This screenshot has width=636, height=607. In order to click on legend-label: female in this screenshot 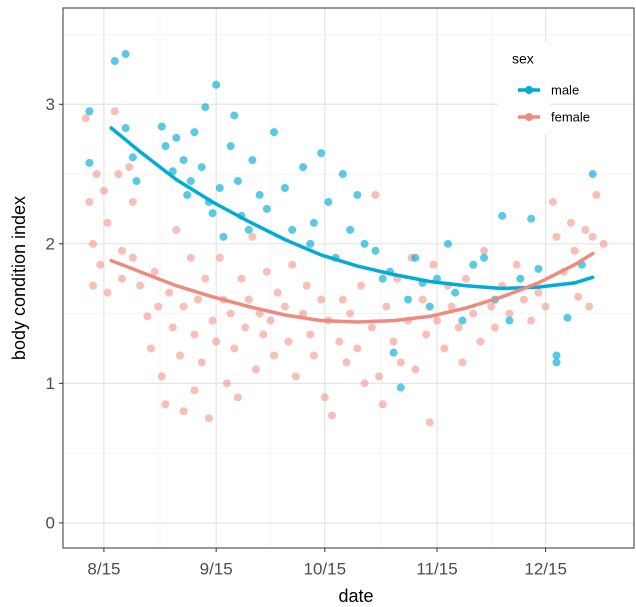, I will do `click(570, 116)`.